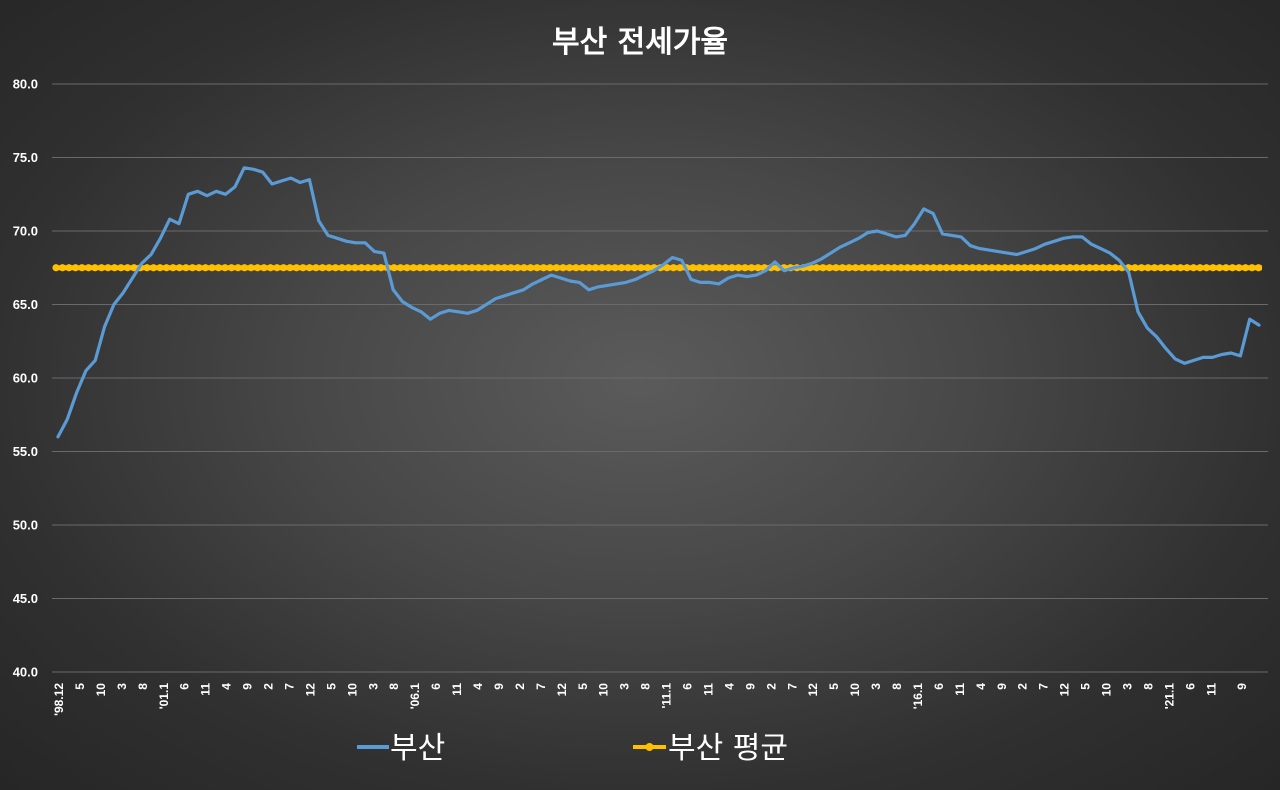  Describe the element at coordinates (25, 598) in the screenshot. I see `y-tick-label: 45.0` at that location.